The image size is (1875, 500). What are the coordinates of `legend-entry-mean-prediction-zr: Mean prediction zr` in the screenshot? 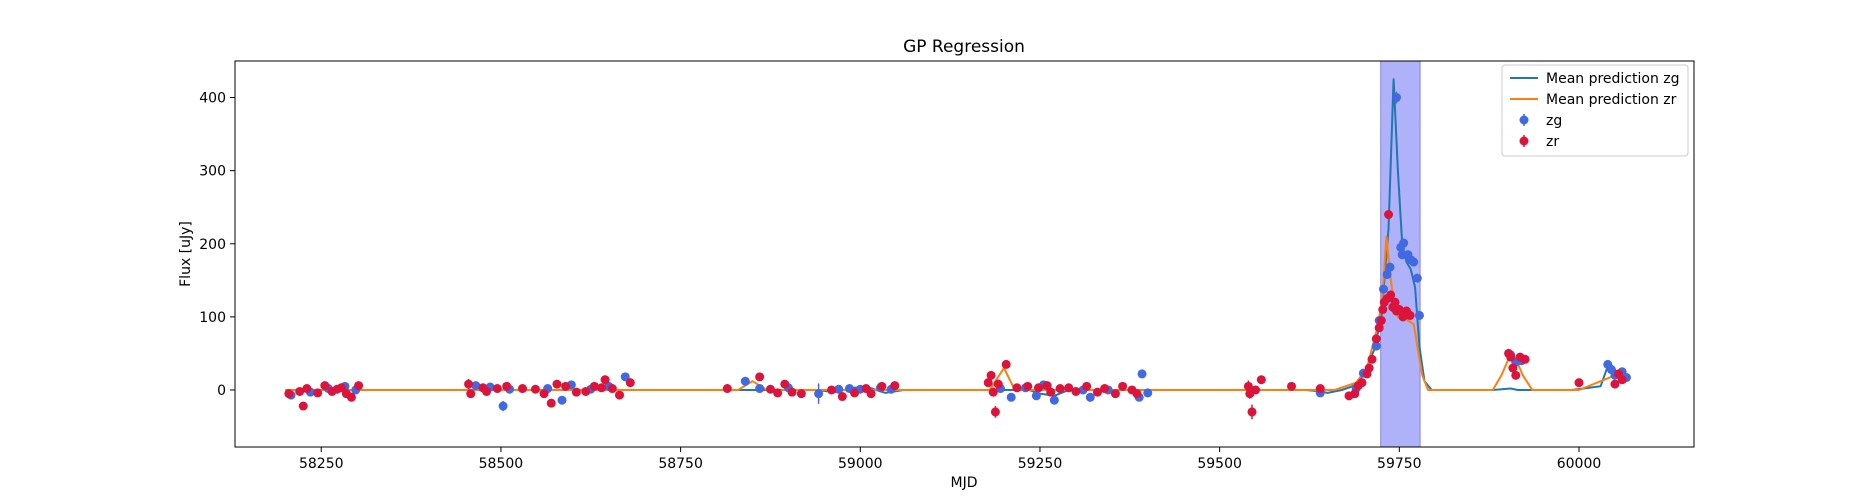 It's located at (1593, 100).